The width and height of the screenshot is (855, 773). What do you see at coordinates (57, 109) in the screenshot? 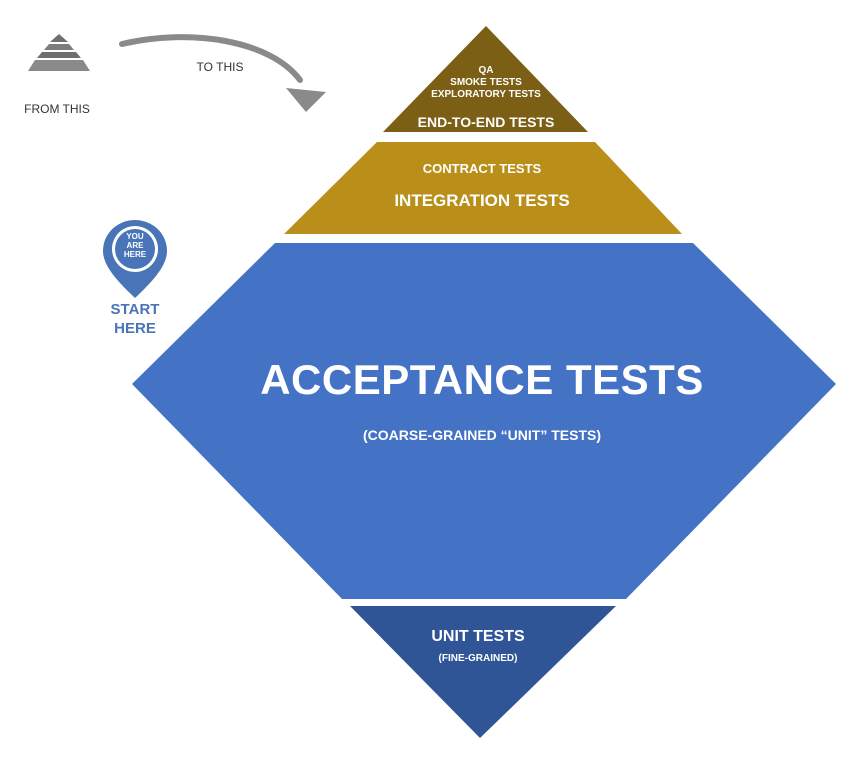
I see `from-this-label: FROM THIS` at bounding box center [57, 109].